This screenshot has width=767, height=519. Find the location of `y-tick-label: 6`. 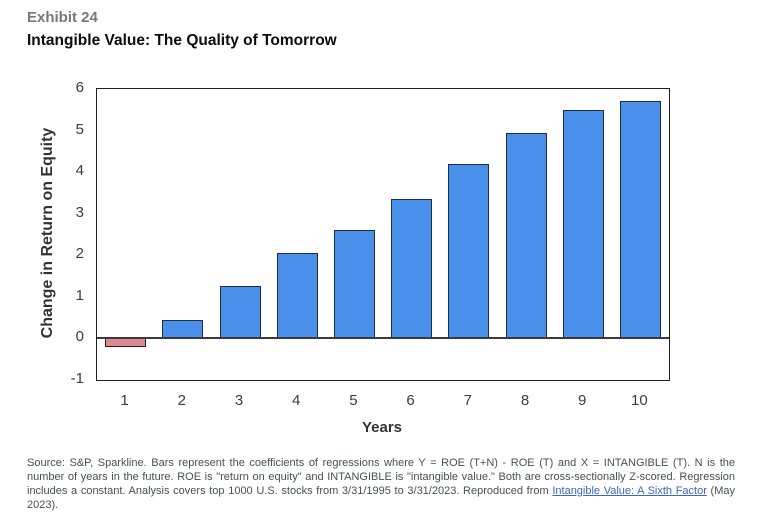

y-tick-label: 6 is located at coordinates (79, 87).